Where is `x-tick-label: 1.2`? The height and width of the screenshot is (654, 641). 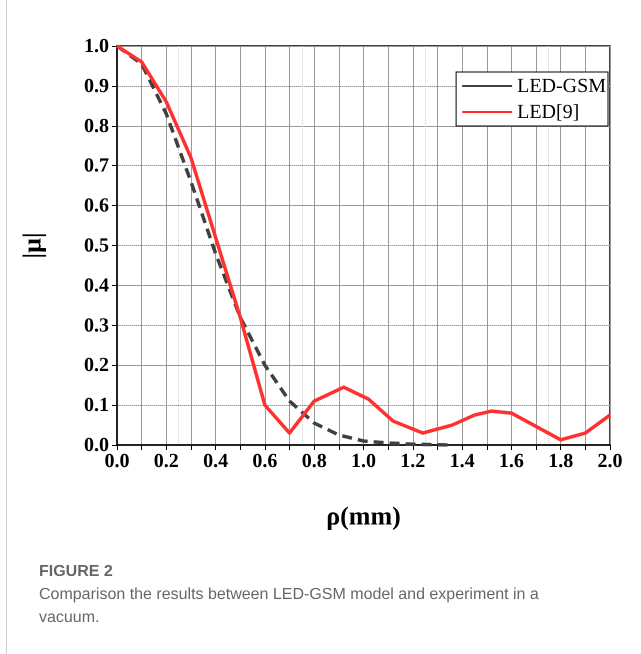
x-tick-label: 1.2 is located at coordinates (413, 461).